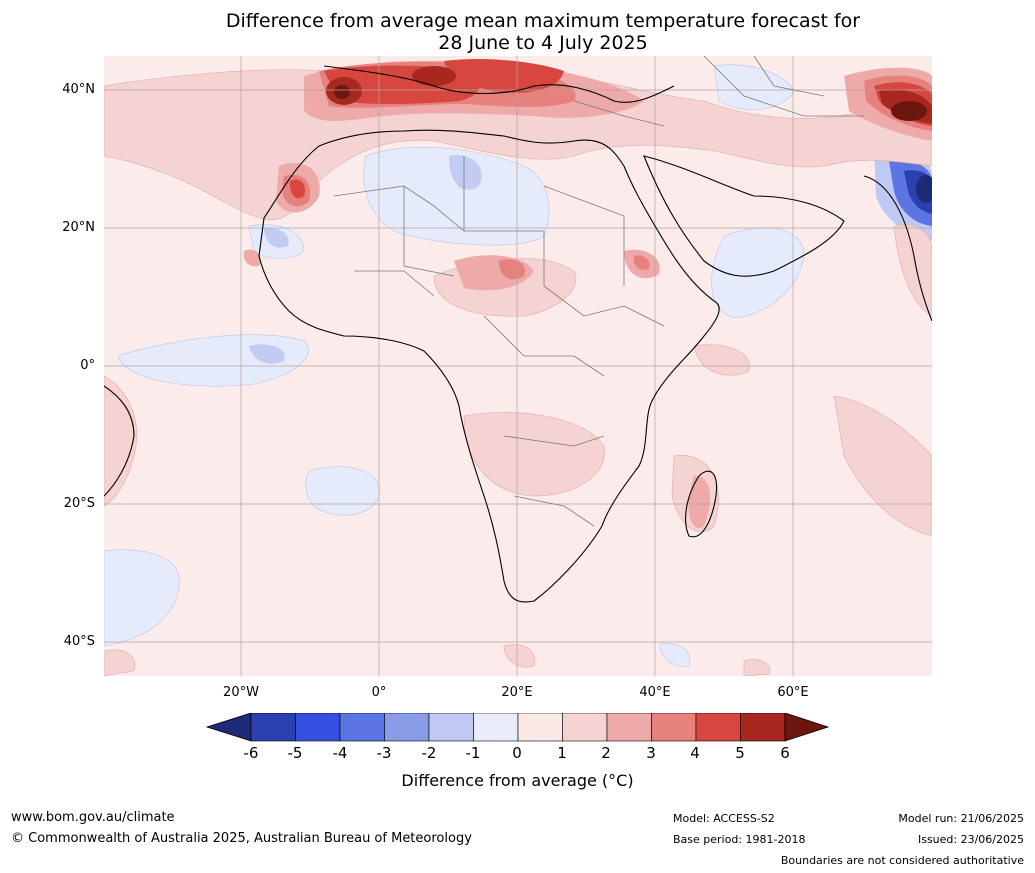 This screenshot has height=873, width=1035. What do you see at coordinates (87, 365) in the screenshot?
I see `lat-label-equator: 0°` at bounding box center [87, 365].